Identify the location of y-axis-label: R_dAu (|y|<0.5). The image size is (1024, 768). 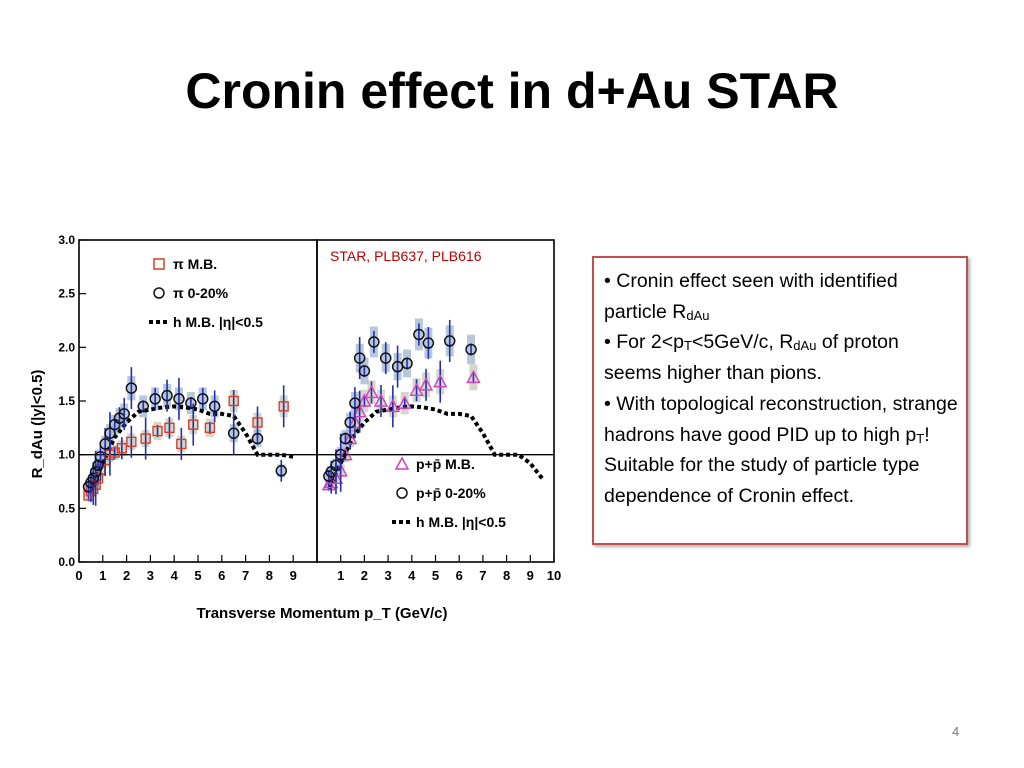
(37, 424).